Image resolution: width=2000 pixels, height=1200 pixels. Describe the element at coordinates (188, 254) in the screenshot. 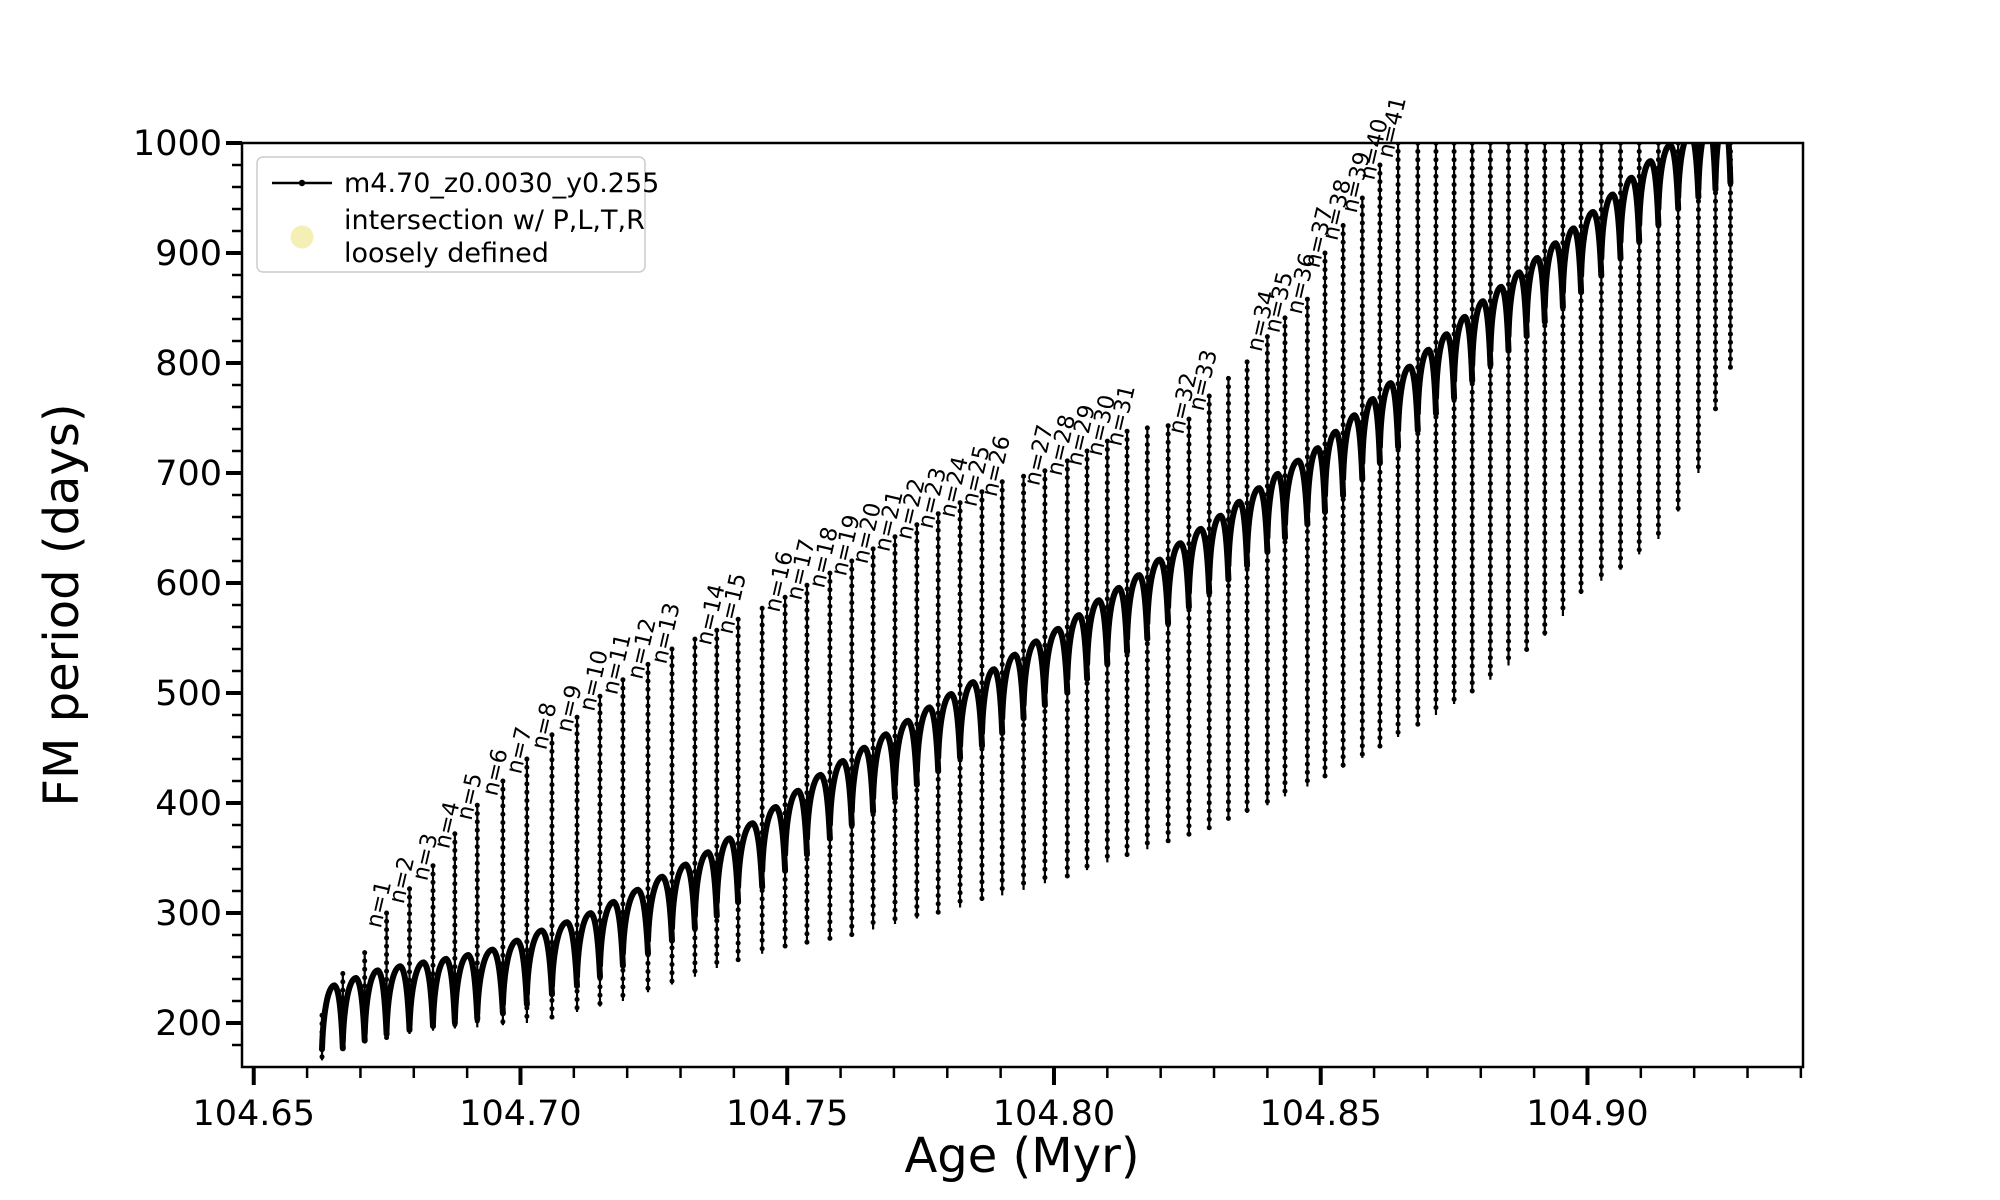

I see `y-tick-label: 900` at that location.